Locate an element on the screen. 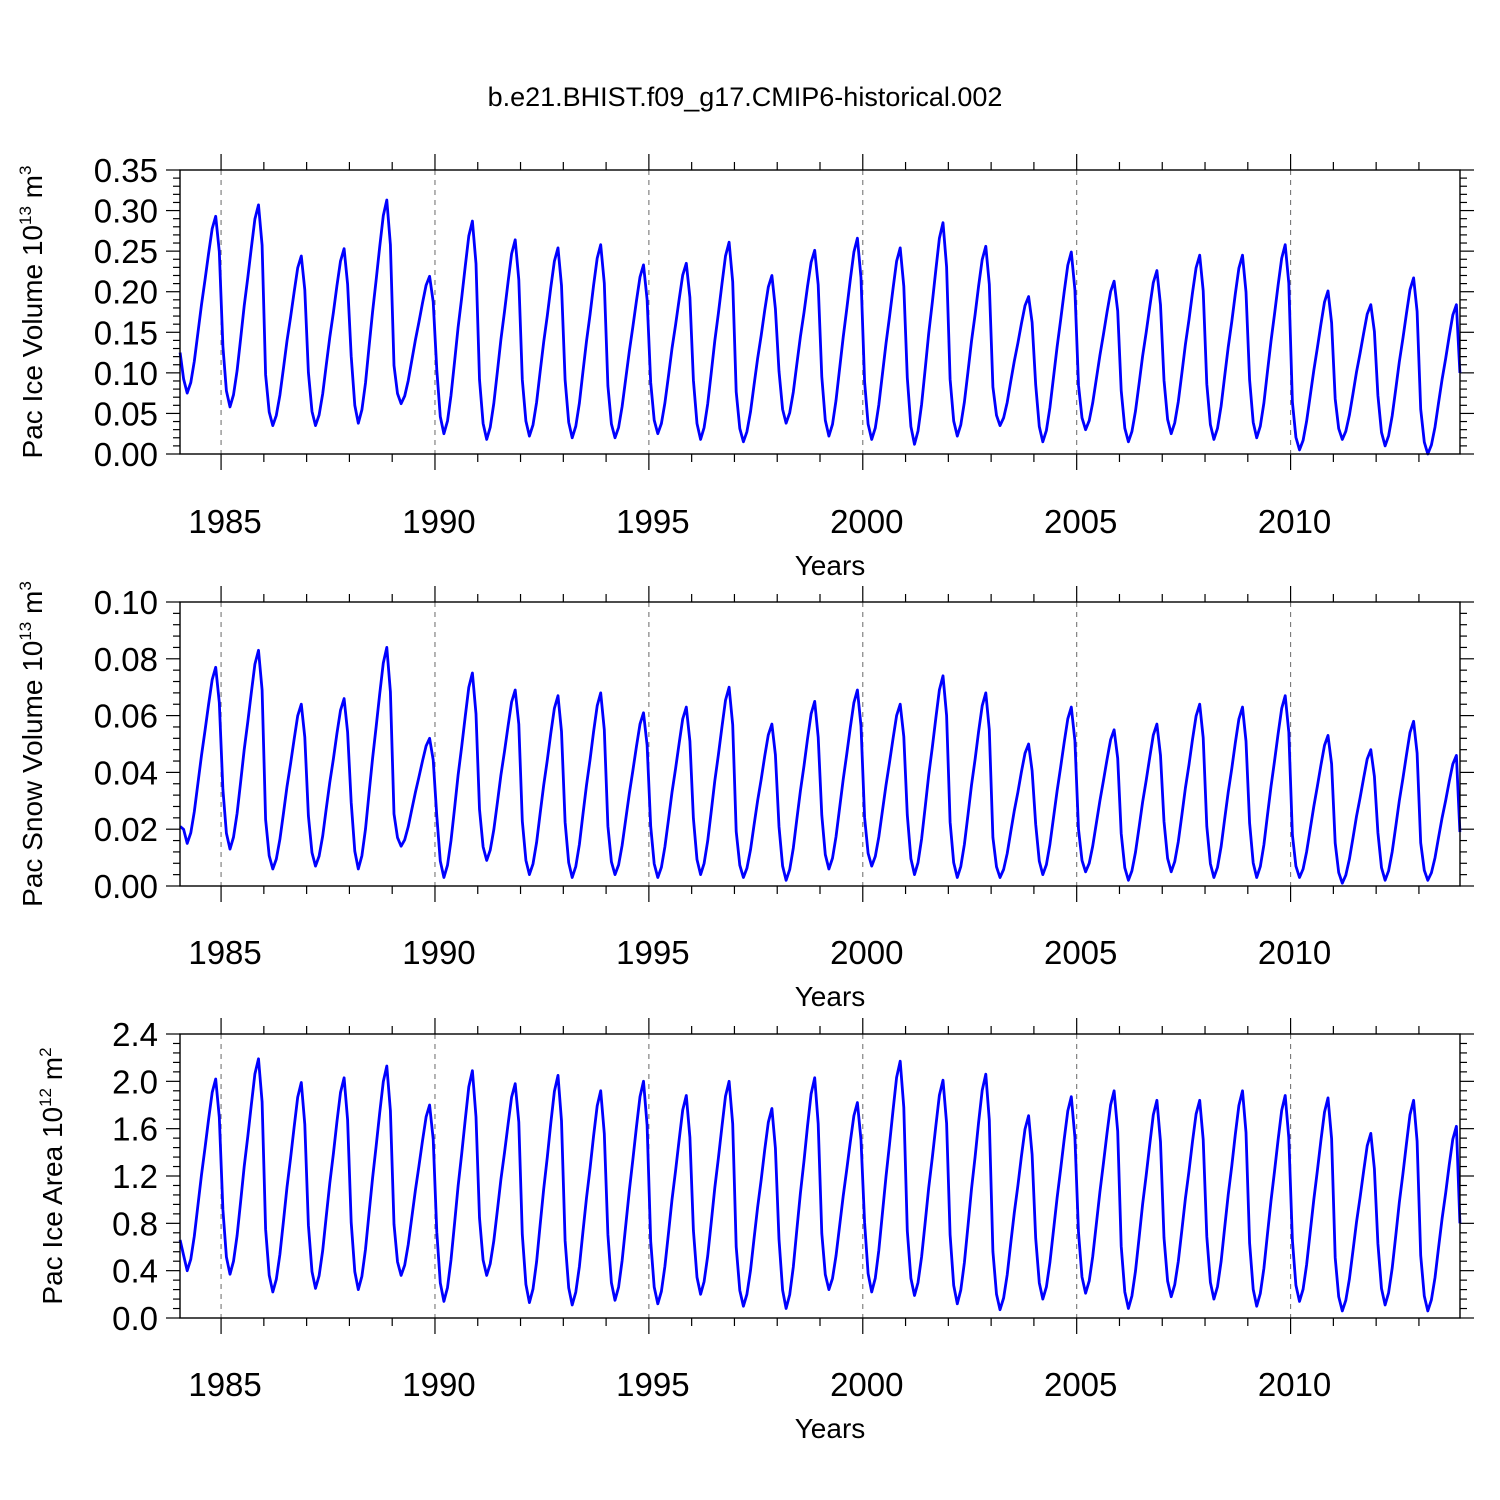 This screenshot has height=1500, width=1500. y-axis-label: Pac Ice Volume 1013 m3 is located at coordinates (32, 312).